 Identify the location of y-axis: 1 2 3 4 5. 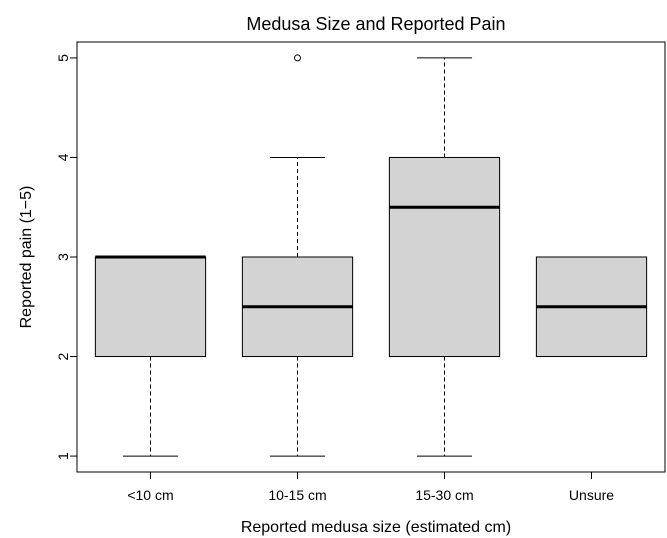
(66, 257).